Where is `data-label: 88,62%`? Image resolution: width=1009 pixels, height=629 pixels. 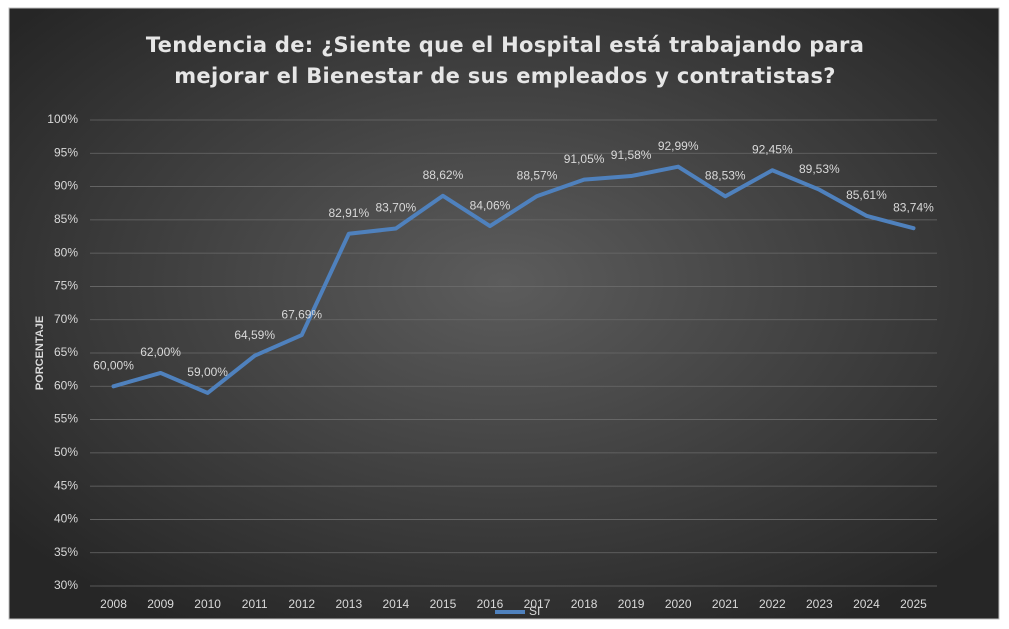
data-label: 88,62% is located at coordinates (443, 175).